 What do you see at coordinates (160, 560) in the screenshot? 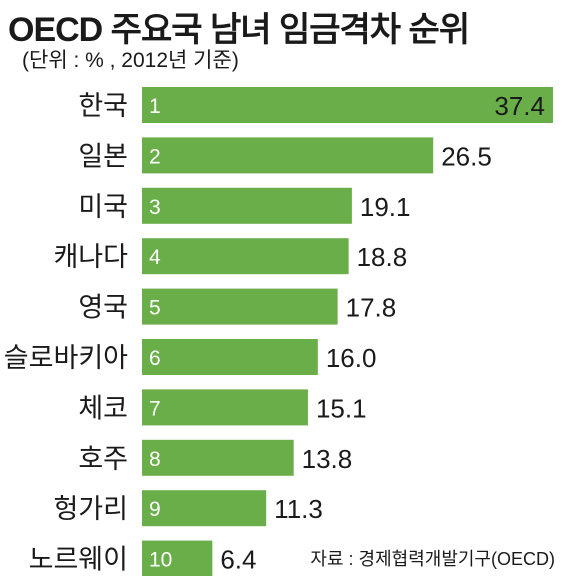
I see `rank-label: 10` at bounding box center [160, 560].